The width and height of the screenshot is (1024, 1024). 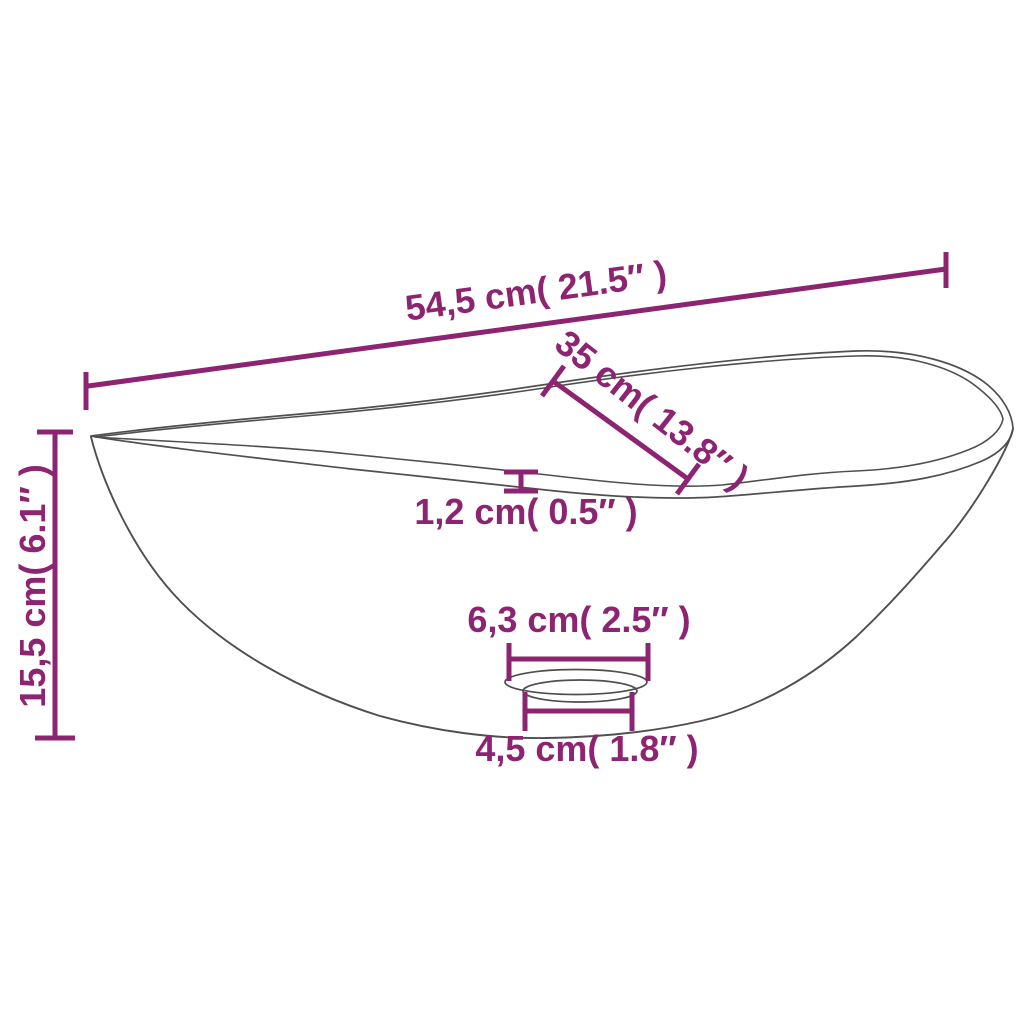 I want to click on dim-label-height: 15,5 cm( 6.1″ ), so click(x=32, y=586).